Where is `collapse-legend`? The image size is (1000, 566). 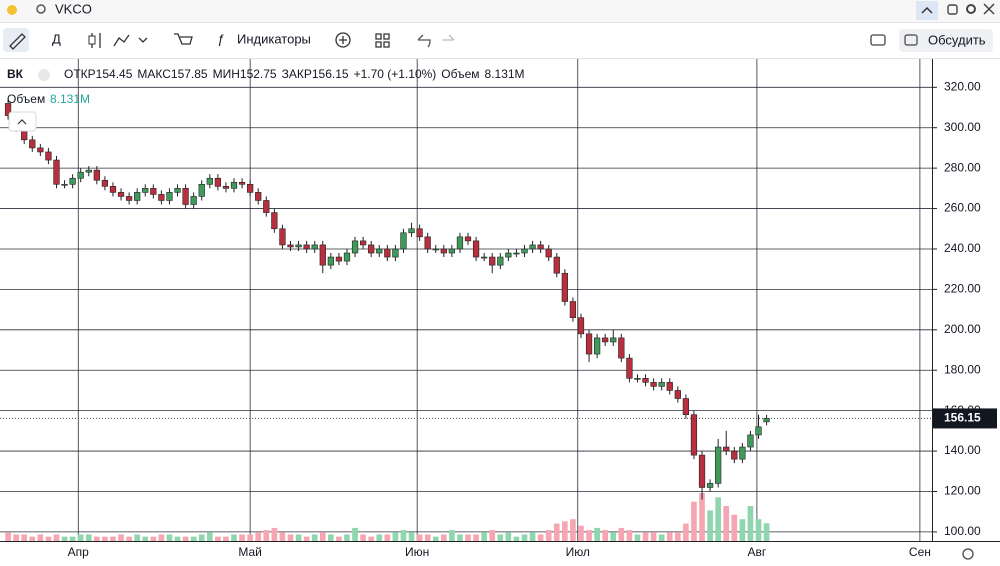 collapse-legend is located at coordinates (22, 121).